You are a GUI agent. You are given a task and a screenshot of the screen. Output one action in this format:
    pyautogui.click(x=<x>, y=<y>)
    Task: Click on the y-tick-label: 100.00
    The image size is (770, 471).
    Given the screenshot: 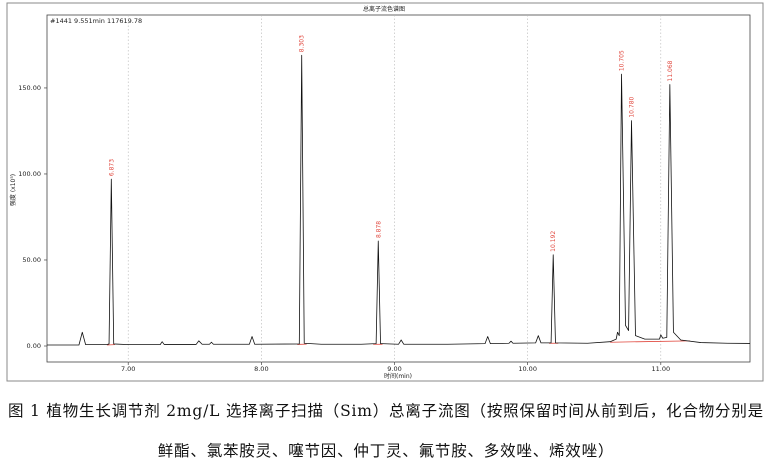 What is the action you would take?
    pyautogui.click(x=29, y=174)
    